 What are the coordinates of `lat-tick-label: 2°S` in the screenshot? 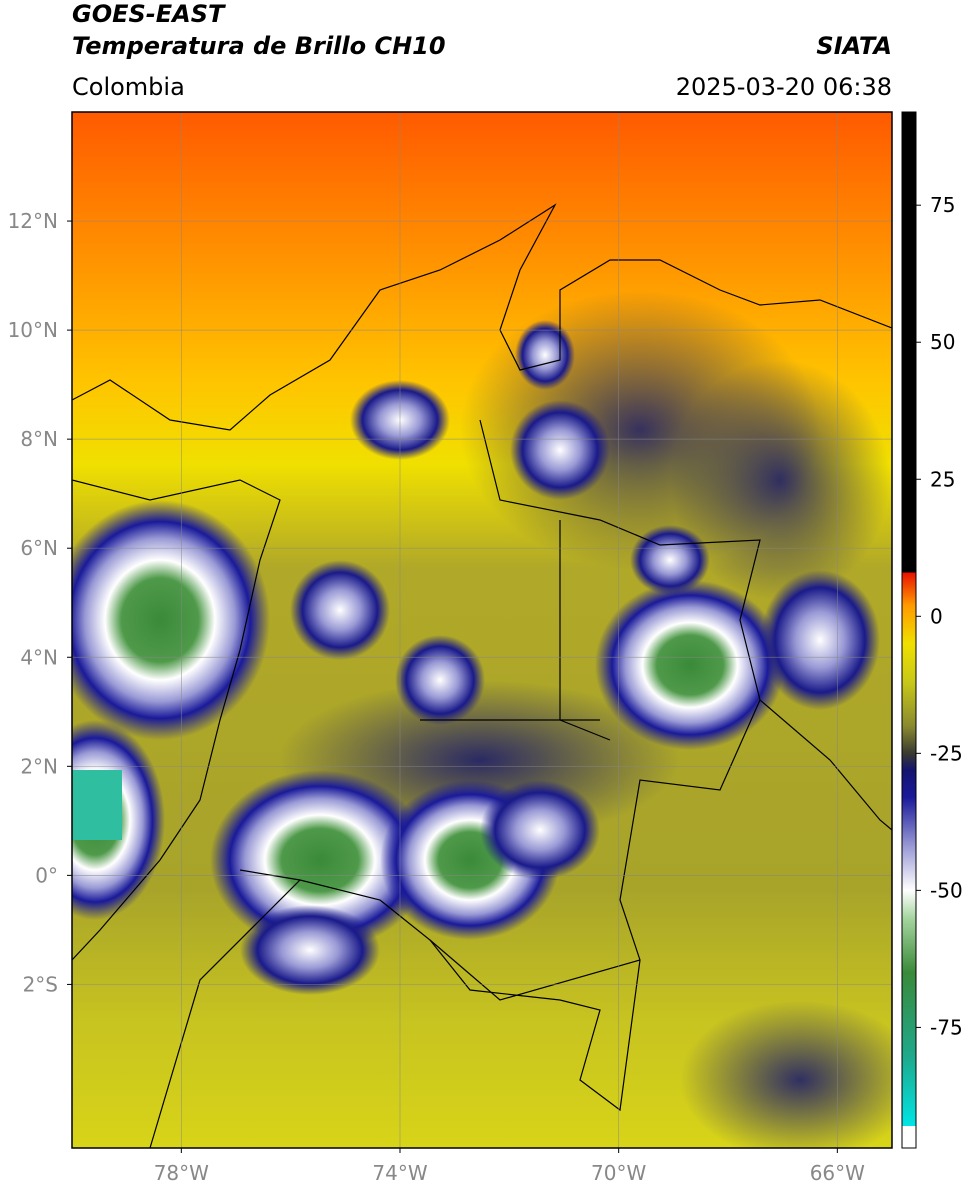 It's located at (40, 984).